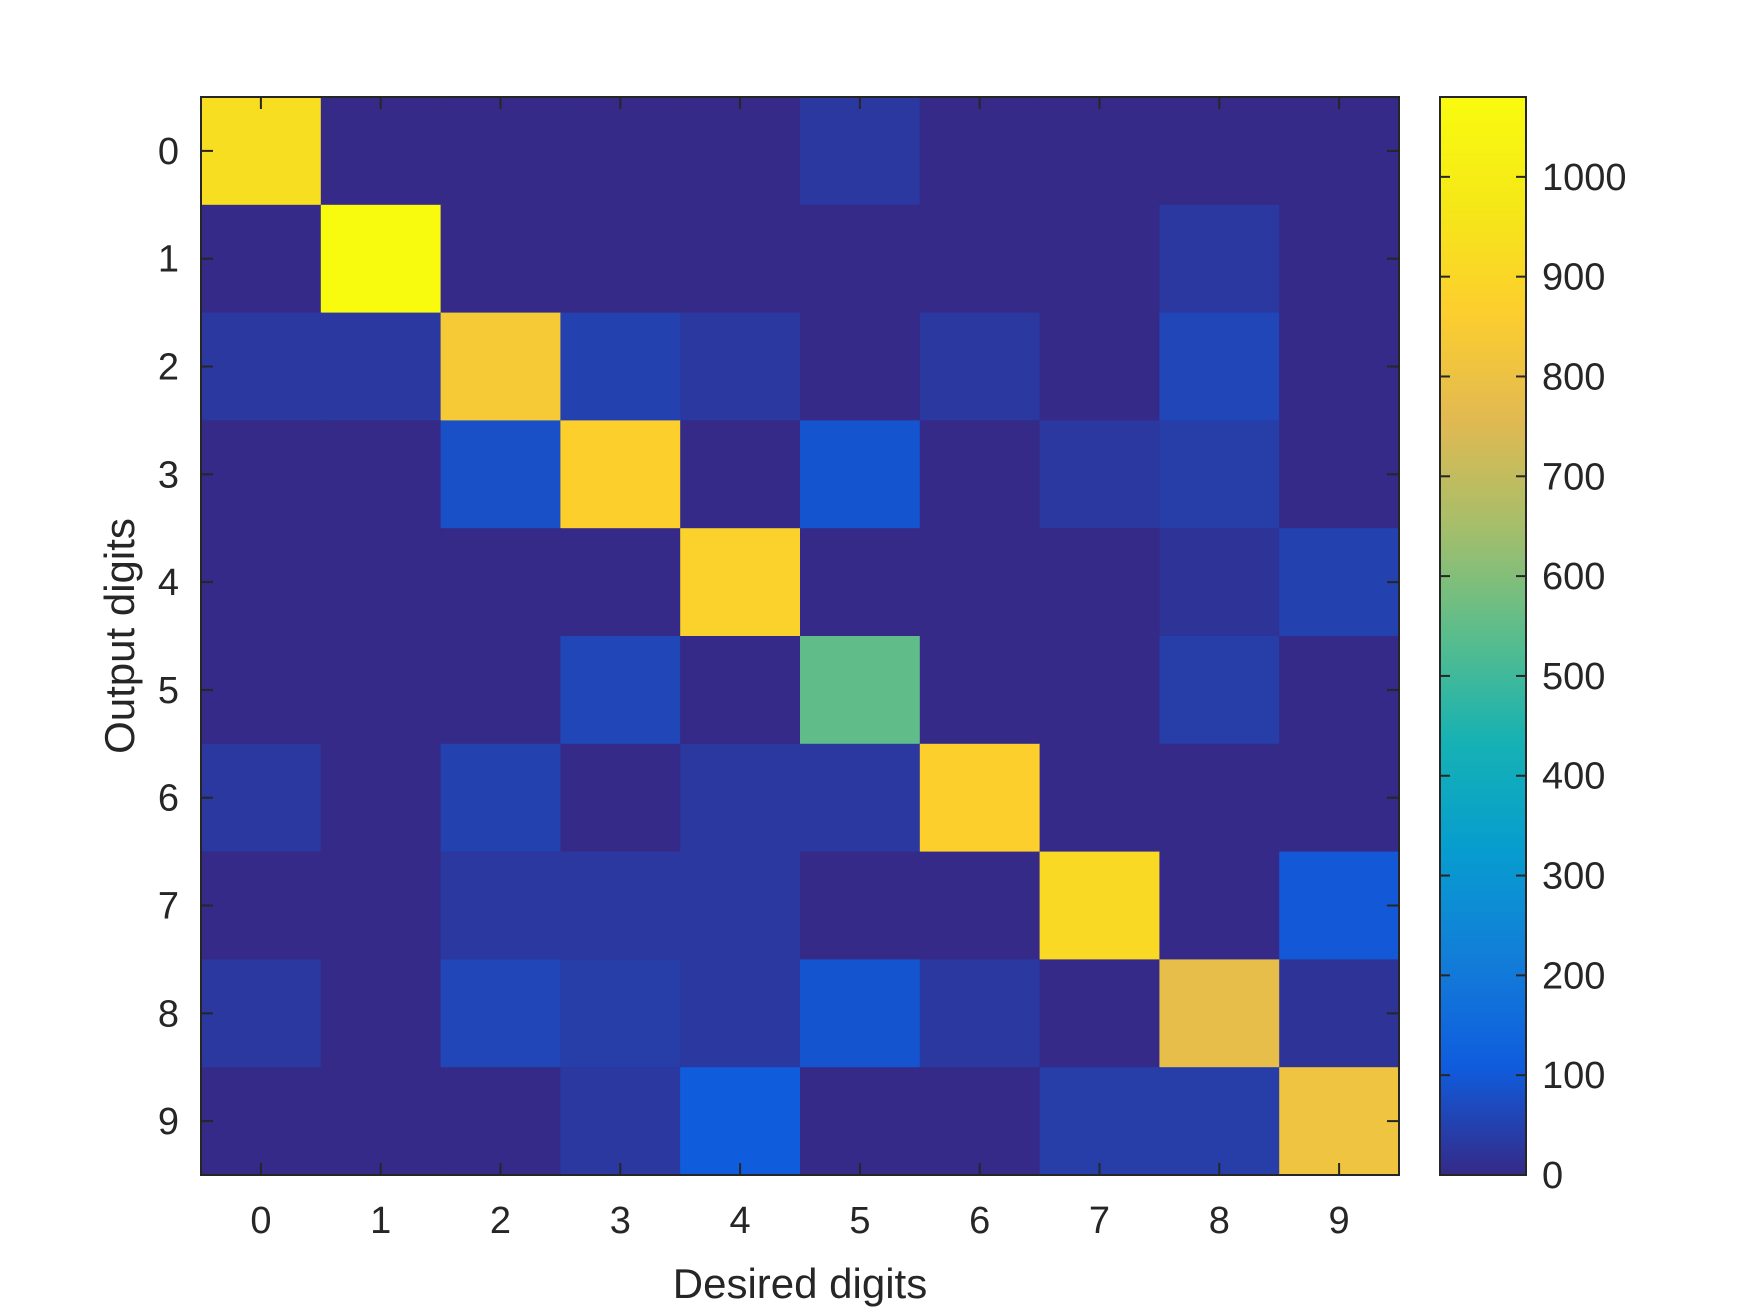 This screenshot has width=1750, height=1313. Describe the element at coordinates (168, 637) in the screenshot. I see `y-tick-labels: 0 1 2 3 4 5 6 7 8 9` at that location.